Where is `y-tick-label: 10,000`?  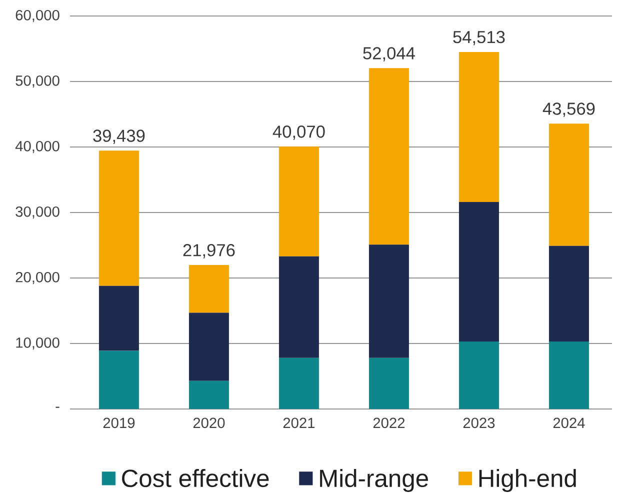 y-tick-label: 10,000 is located at coordinates (38, 343).